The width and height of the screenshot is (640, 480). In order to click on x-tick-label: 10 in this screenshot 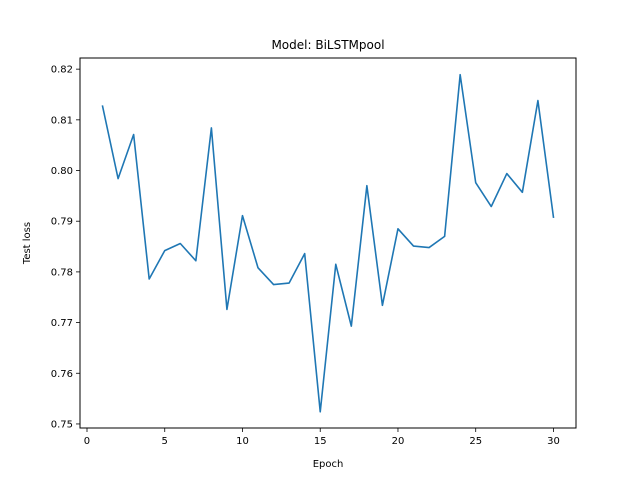, I will do `click(242, 441)`.